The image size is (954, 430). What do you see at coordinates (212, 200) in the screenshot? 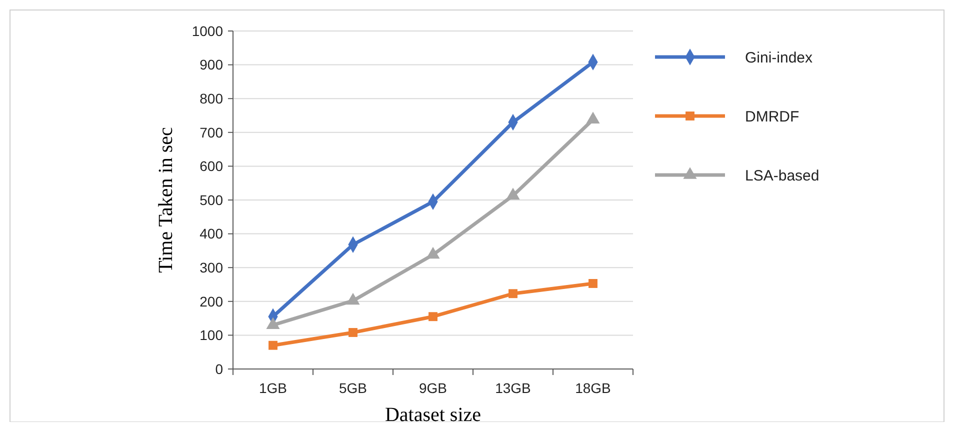
I see `y-tick-label: 500` at bounding box center [212, 200].